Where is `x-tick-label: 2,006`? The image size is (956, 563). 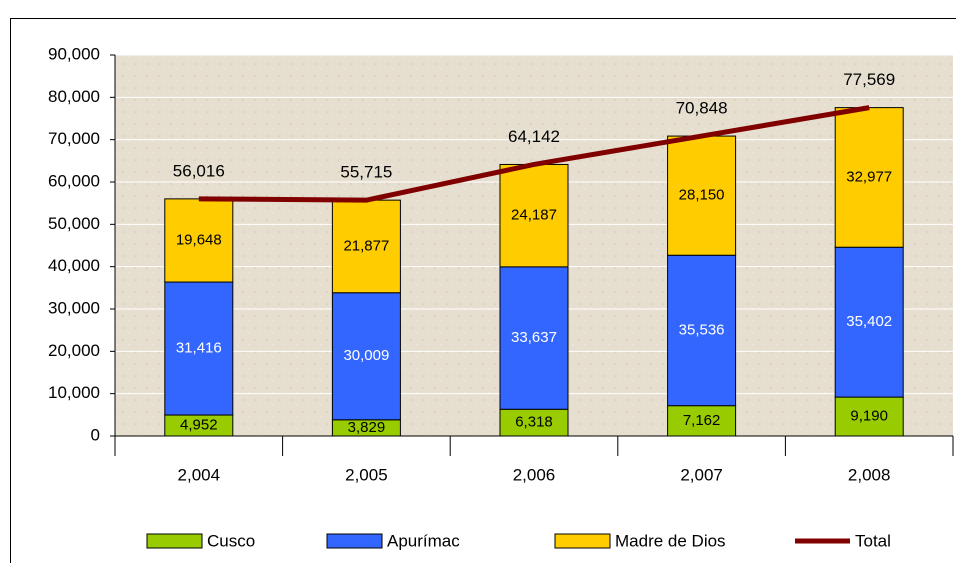
x-tick-label: 2,006 is located at coordinates (534, 474).